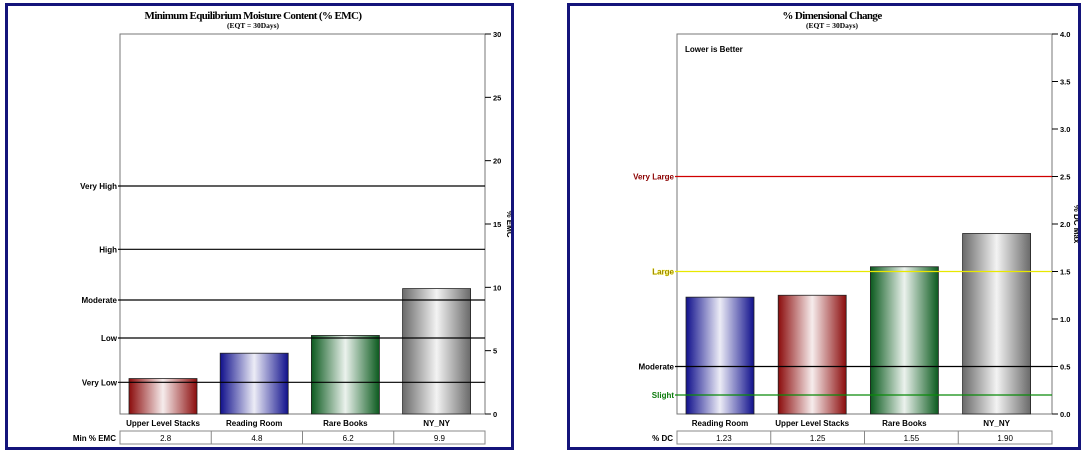 The width and height of the screenshot is (1084, 453). Describe the element at coordinates (832, 16) in the screenshot. I see `chart-title: % Dimensional Change` at that location.